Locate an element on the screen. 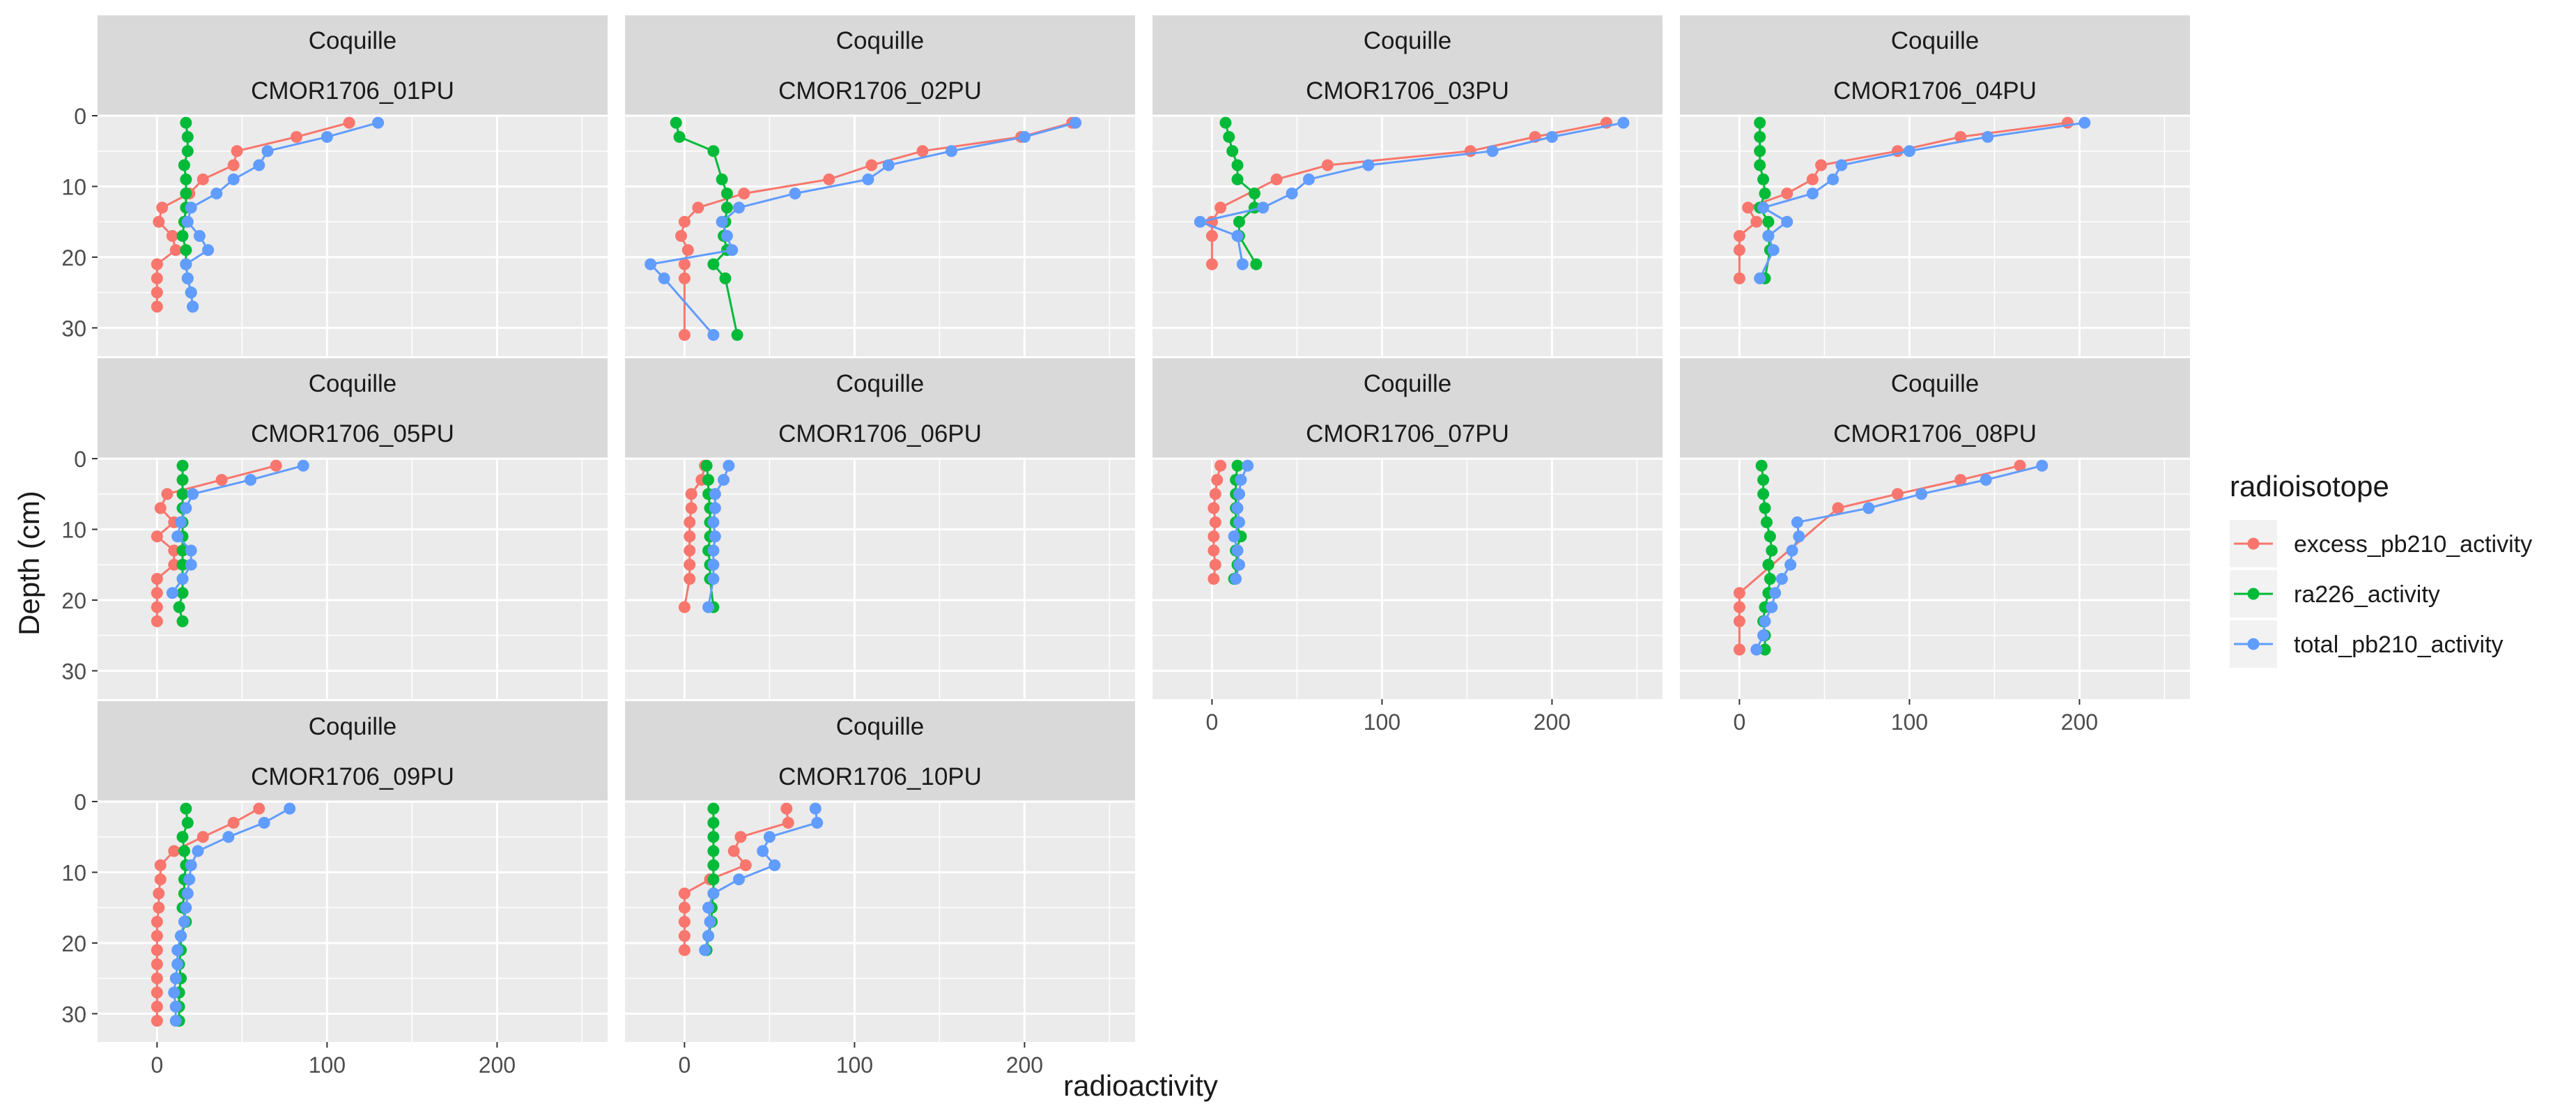  facet-strip is located at coordinates (880, 409).